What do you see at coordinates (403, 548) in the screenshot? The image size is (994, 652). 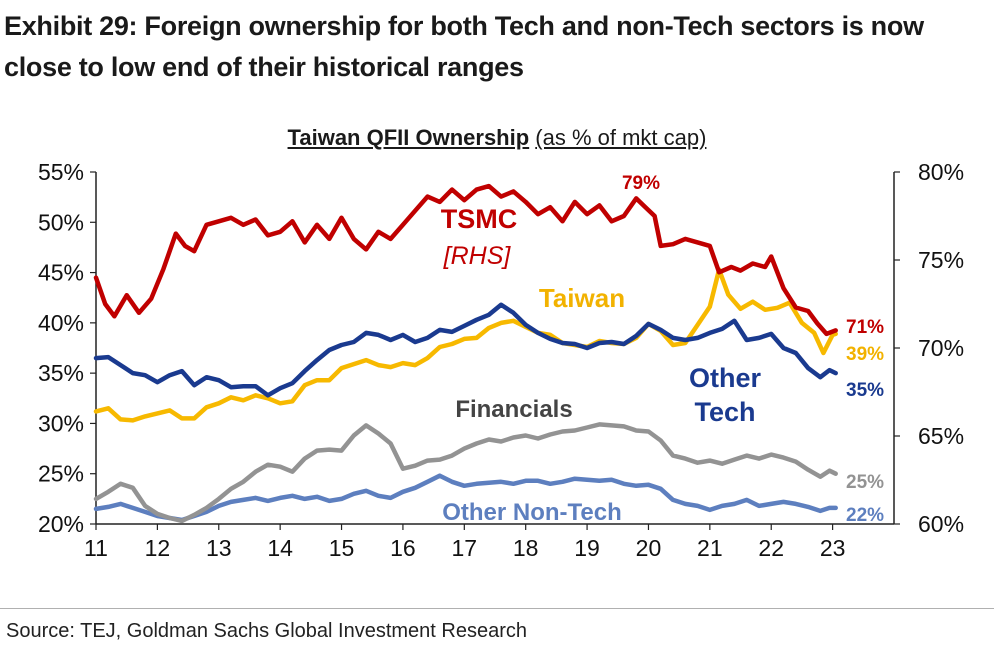 I see `x-tick-label: 16` at bounding box center [403, 548].